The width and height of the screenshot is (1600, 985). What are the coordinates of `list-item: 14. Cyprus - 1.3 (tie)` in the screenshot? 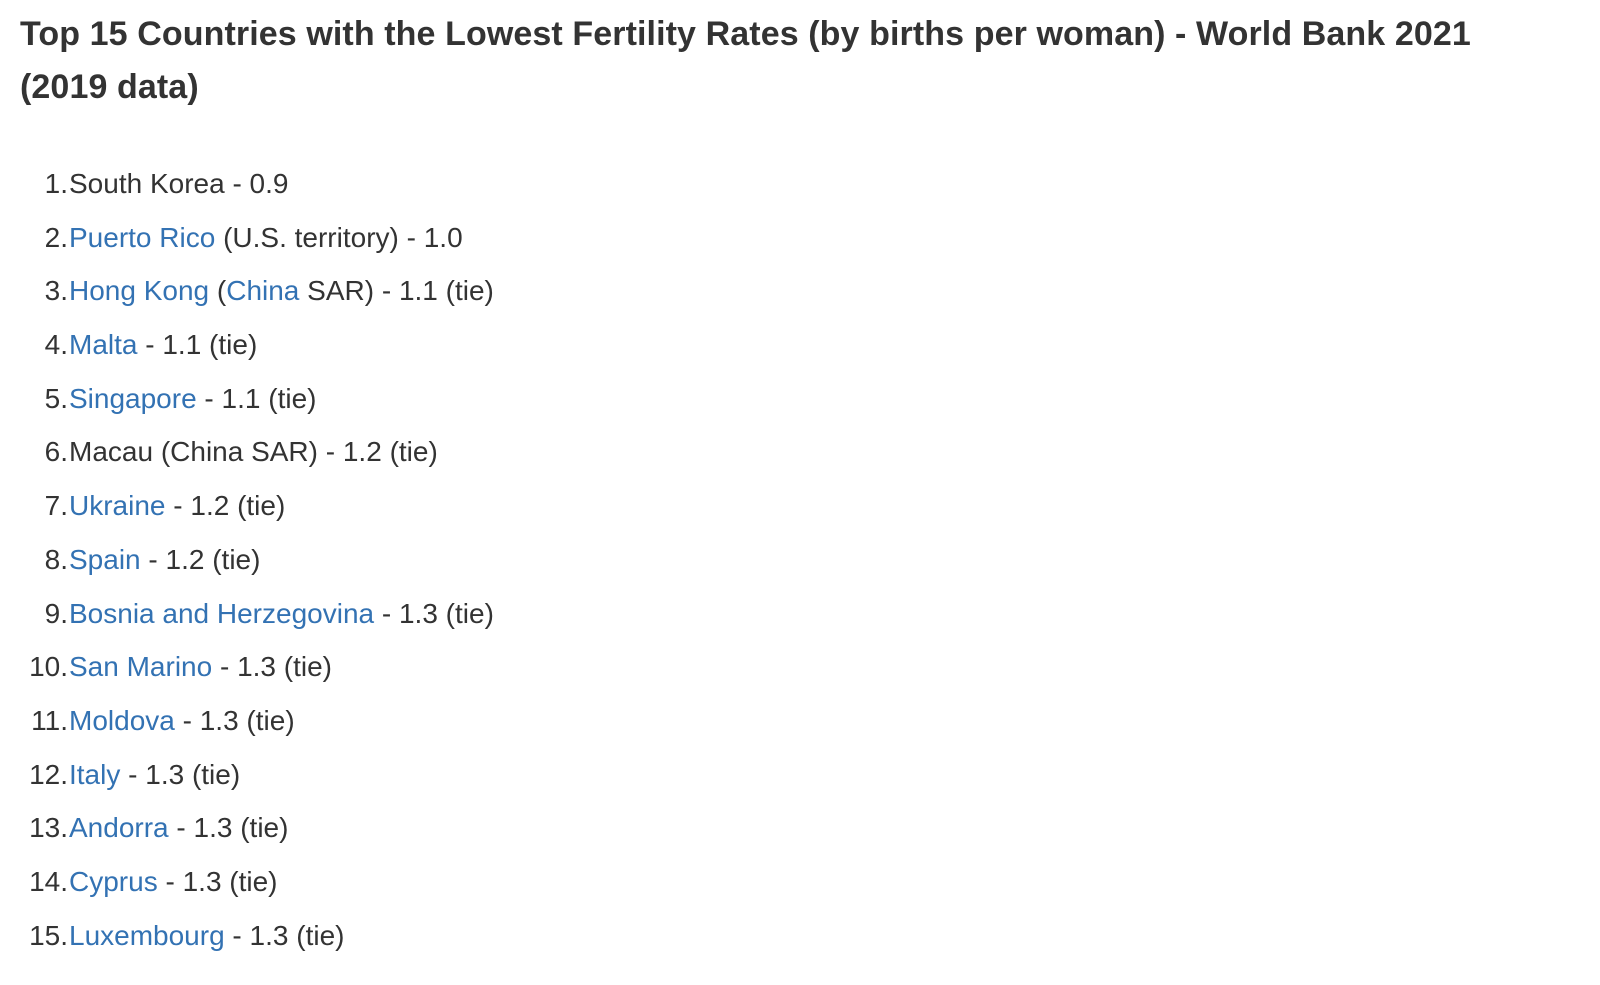 It's located at (790, 882).